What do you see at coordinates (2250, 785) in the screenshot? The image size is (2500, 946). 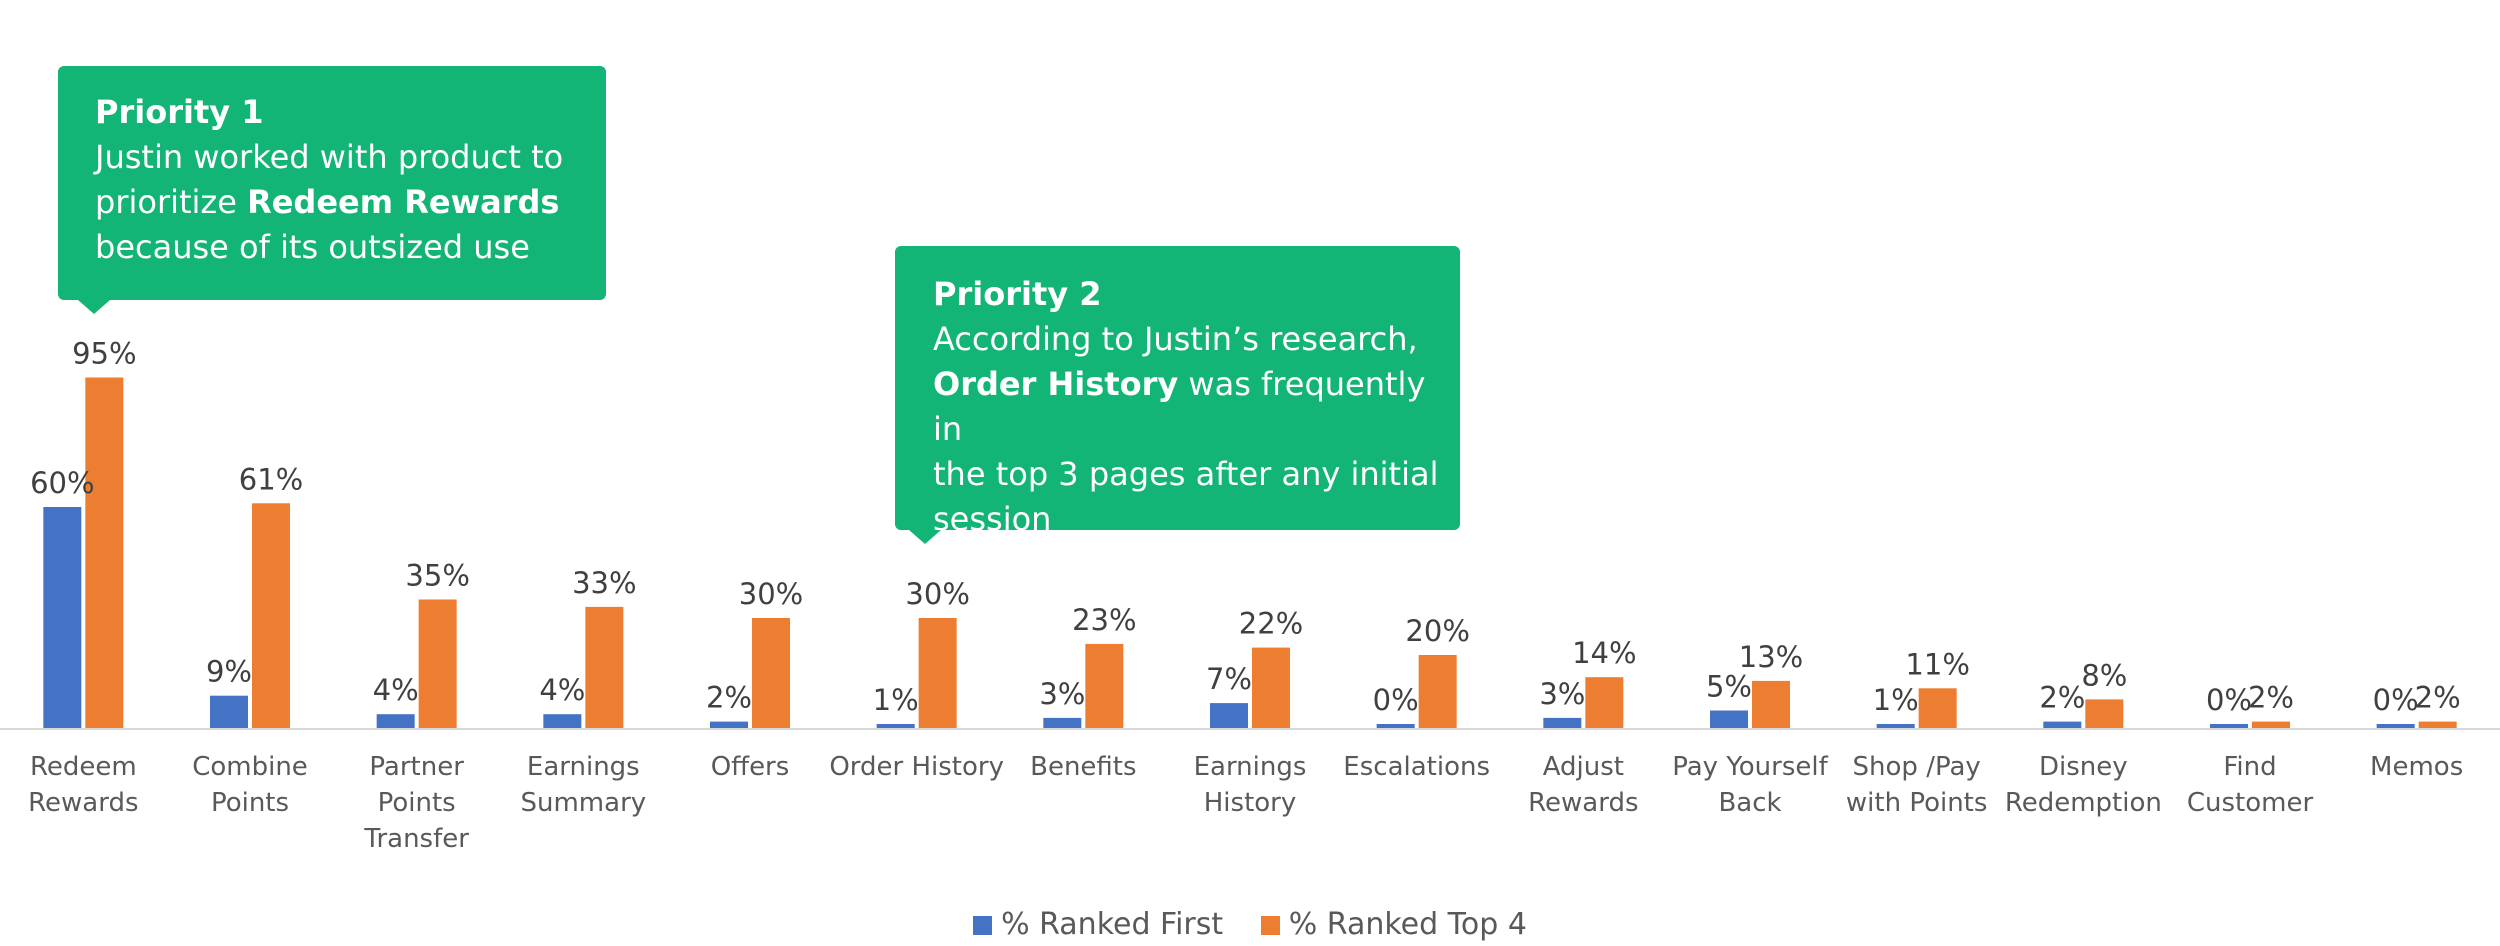 I see `category-label: Find Customer` at bounding box center [2250, 785].